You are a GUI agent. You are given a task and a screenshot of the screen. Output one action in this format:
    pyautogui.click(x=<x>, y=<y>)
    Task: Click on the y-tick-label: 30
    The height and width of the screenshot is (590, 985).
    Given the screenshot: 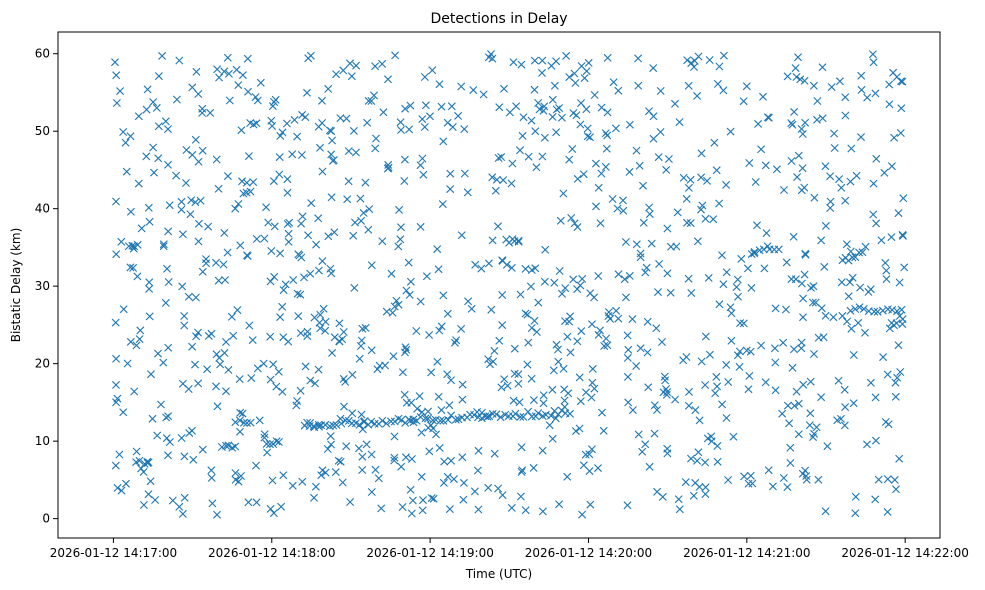 What is the action you would take?
    pyautogui.click(x=42, y=286)
    